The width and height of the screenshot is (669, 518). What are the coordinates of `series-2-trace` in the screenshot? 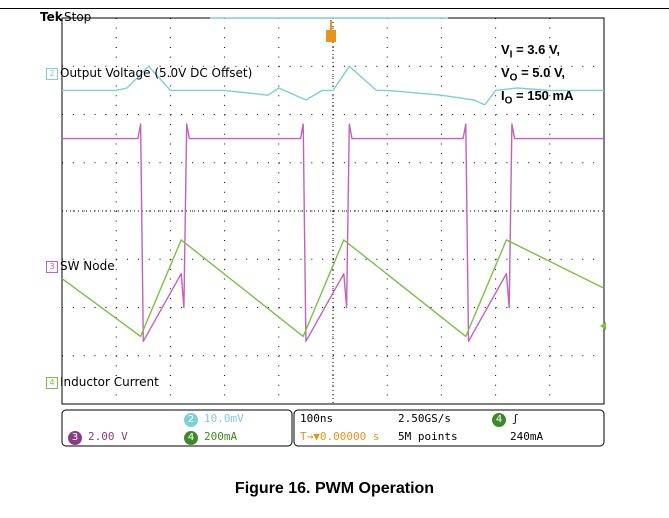 It's located at (333, 85).